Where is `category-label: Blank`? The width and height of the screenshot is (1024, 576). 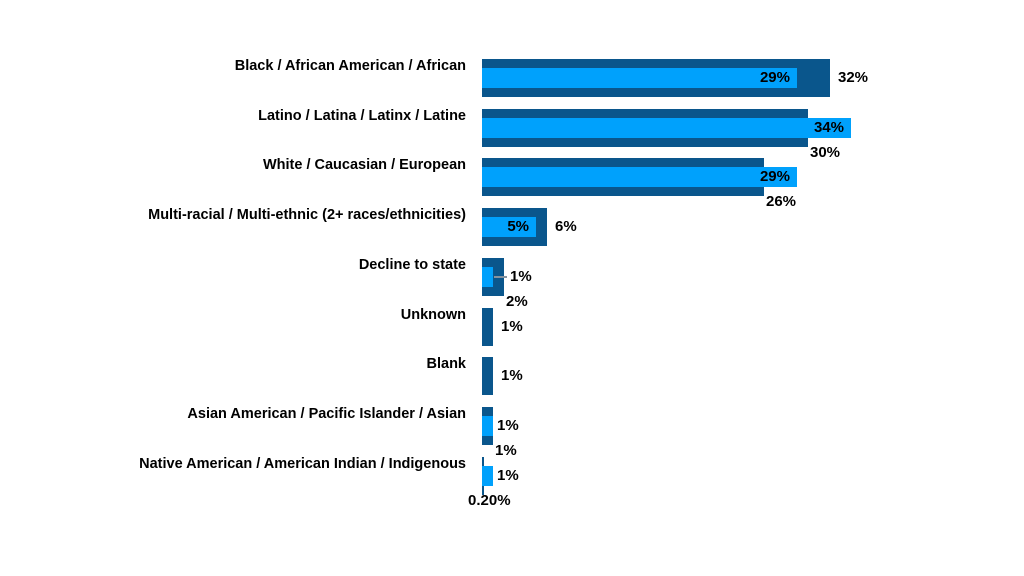 category-label: Blank is located at coordinates (446, 364).